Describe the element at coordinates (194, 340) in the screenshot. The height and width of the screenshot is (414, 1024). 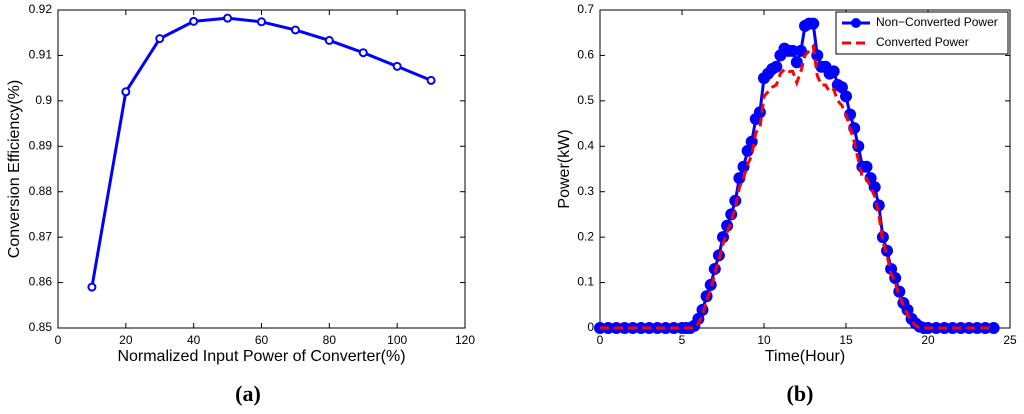
I see `x-tick-label: 40` at that location.